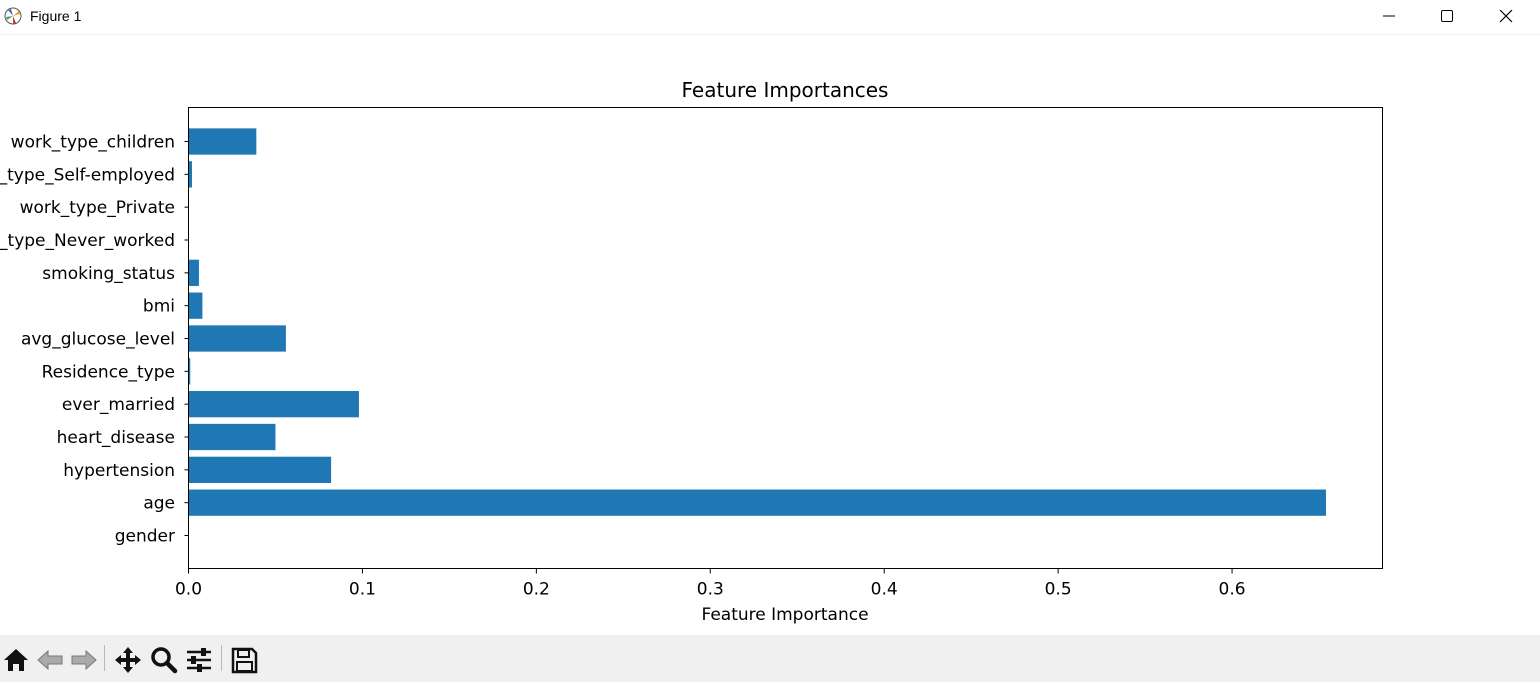  I want to click on y-tick-label: work_type_Never_worked, so click(87, 241).